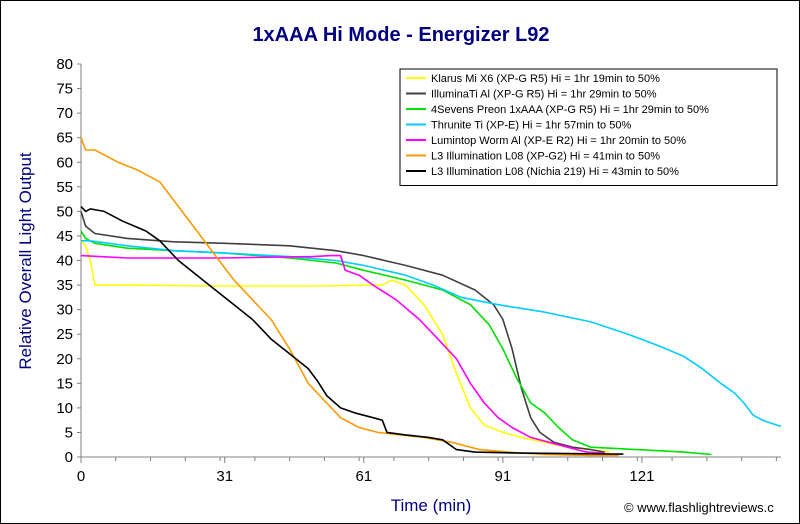 Image resolution: width=800 pixels, height=524 pixels. Describe the element at coordinates (69, 457) in the screenshot. I see `y-tick-label: 0` at that location.